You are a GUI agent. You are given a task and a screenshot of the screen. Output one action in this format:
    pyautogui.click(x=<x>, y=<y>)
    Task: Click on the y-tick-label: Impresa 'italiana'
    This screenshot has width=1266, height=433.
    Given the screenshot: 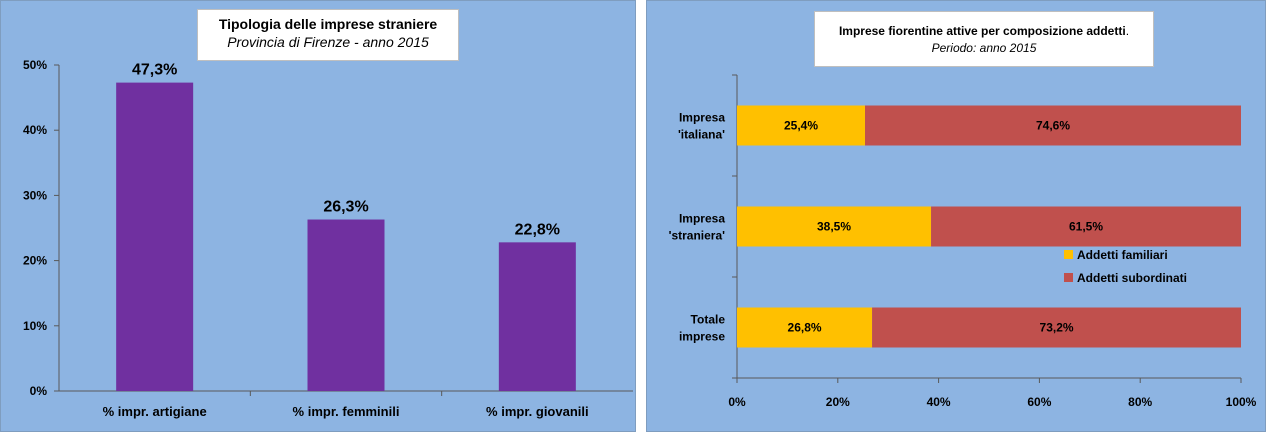 What is the action you would take?
    pyautogui.click(x=701, y=126)
    